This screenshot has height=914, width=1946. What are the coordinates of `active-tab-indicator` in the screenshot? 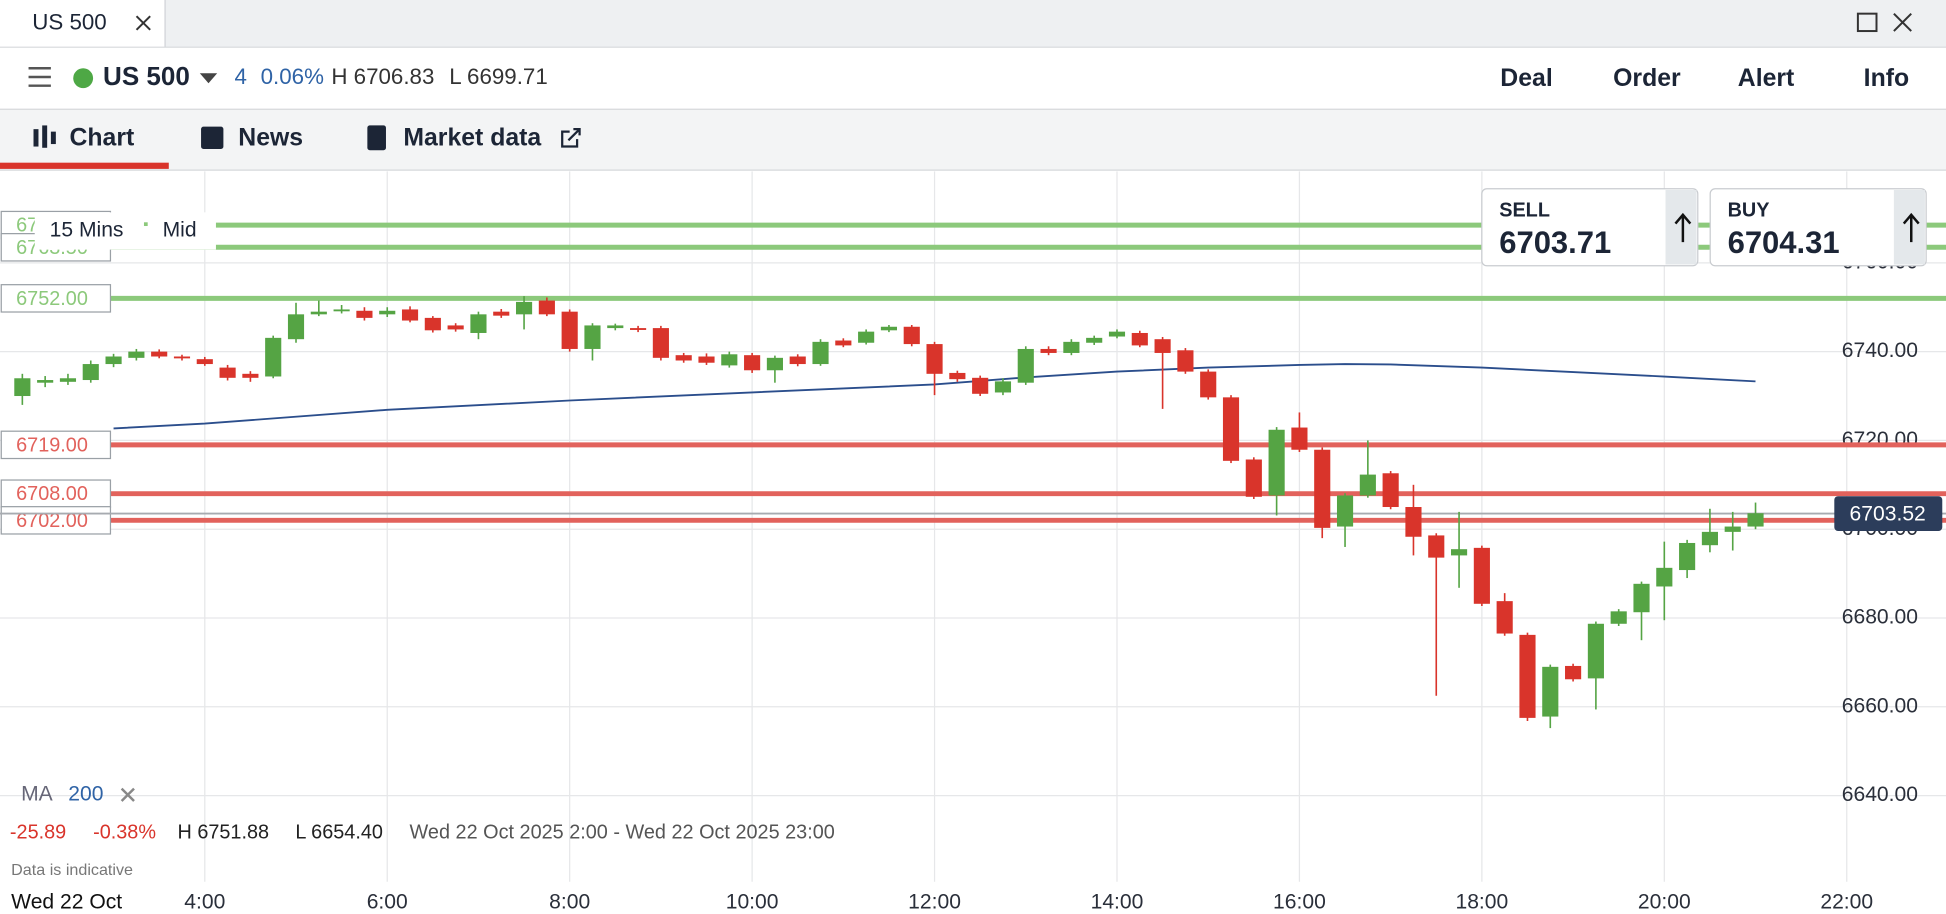 It's located at (84, 165).